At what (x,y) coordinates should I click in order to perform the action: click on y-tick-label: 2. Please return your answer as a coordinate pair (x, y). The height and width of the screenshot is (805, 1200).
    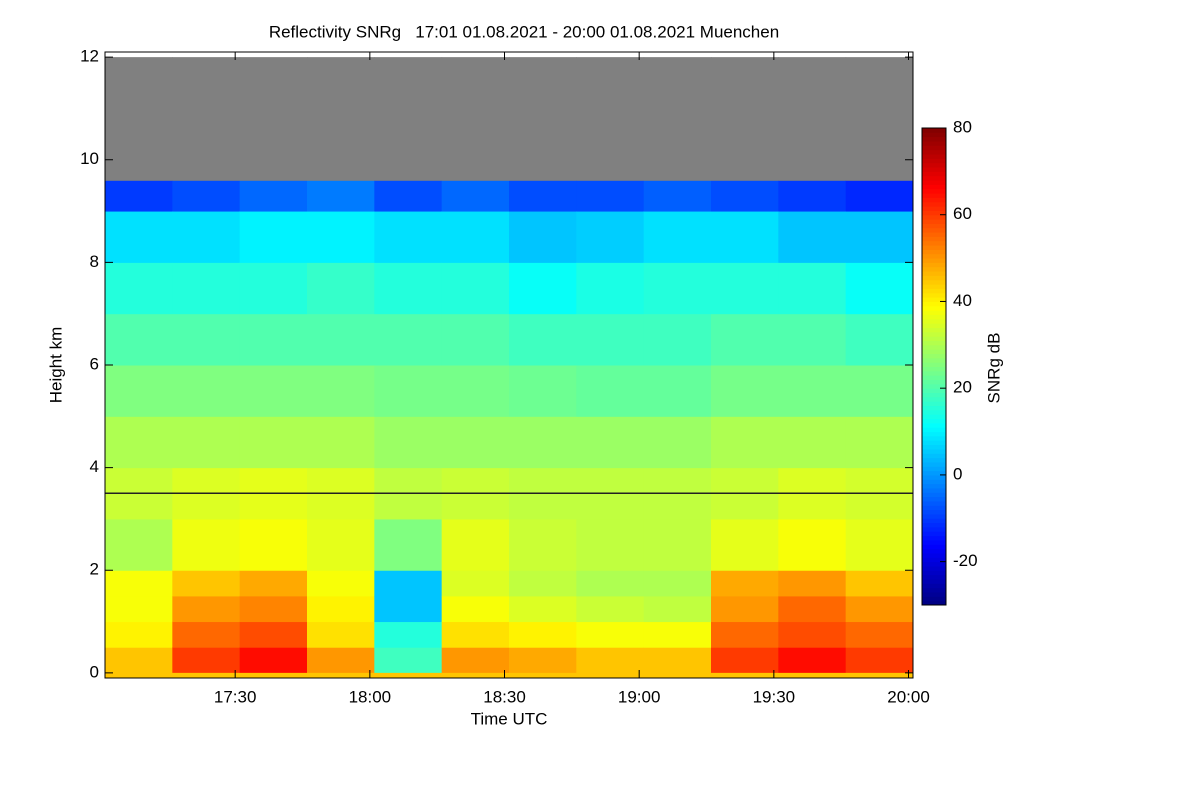
    Looking at the image, I should click on (94, 569).